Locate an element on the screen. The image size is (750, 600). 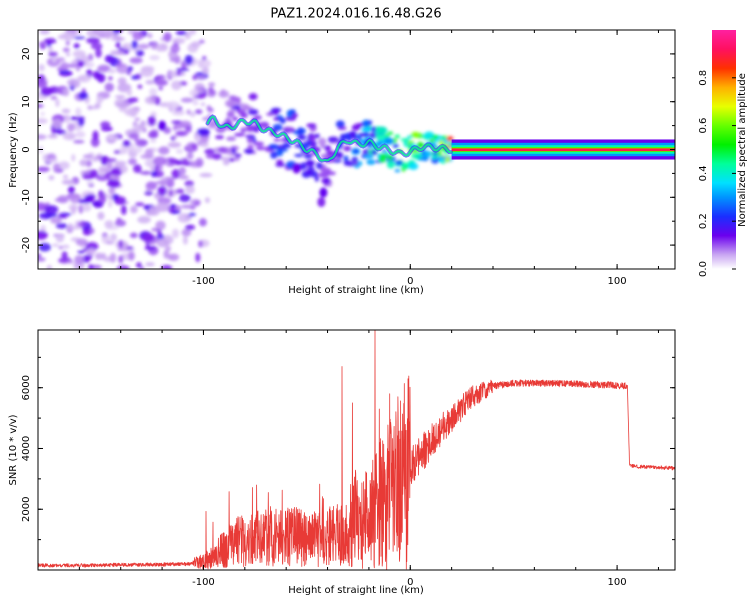
figure-title: PAZ1.2024.016.16.48.G26 is located at coordinates (355, 14).